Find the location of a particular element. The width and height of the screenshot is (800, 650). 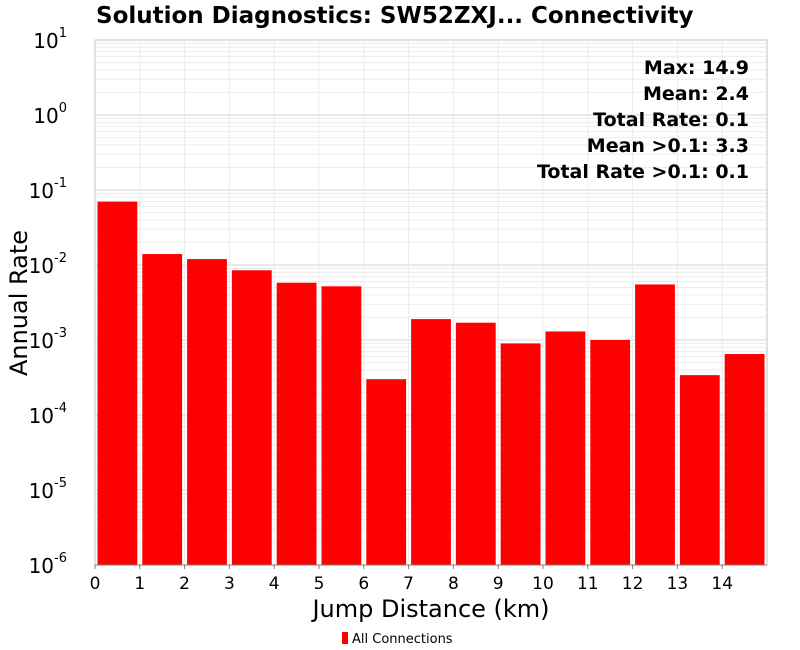

y-tick-label: 10¹ is located at coordinates (50, 39).